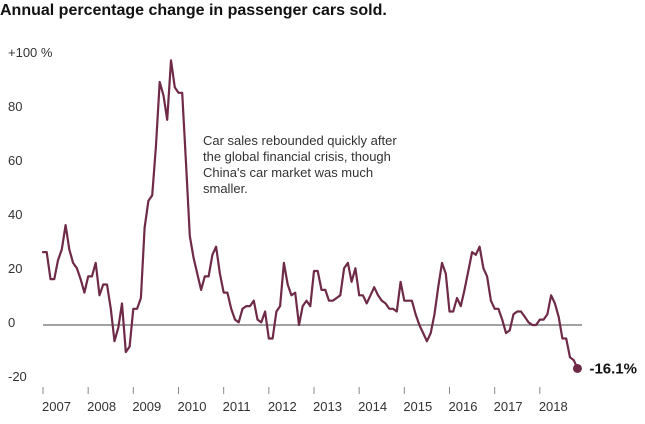 The height and width of the screenshot is (424, 645). Describe the element at coordinates (11, 322) in the screenshot. I see `y-tick-label: 0` at that location.